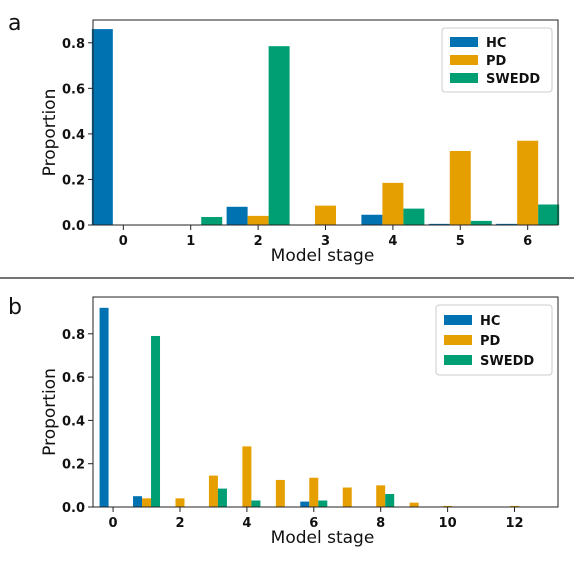 Image resolution: width=574 pixels, height=563 pixels. Describe the element at coordinates (460, 241) in the screenshot. I see `x-tick-label-a-5: 5` at that location.